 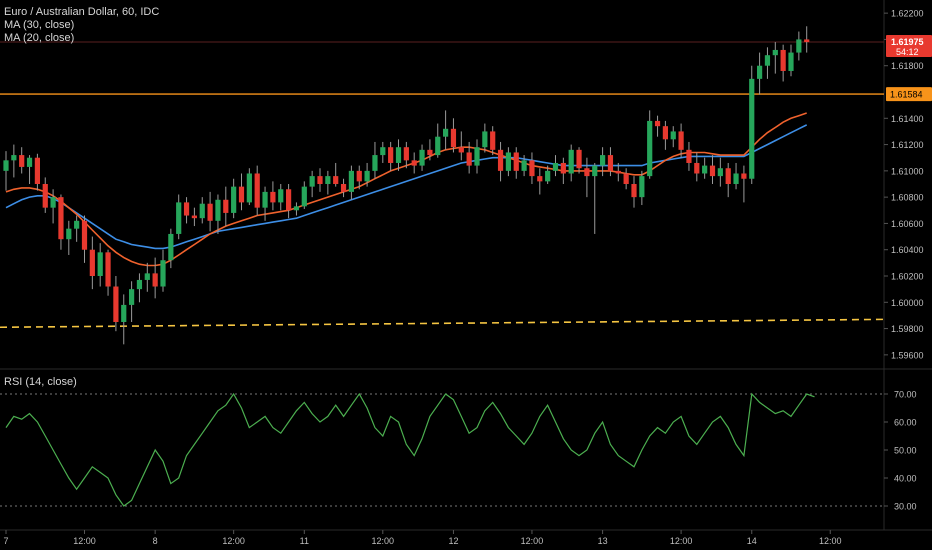 I want to click on rsi-axis: 70.00 60.00 50.00 40.00 30.00, so click(x=900, y=451).